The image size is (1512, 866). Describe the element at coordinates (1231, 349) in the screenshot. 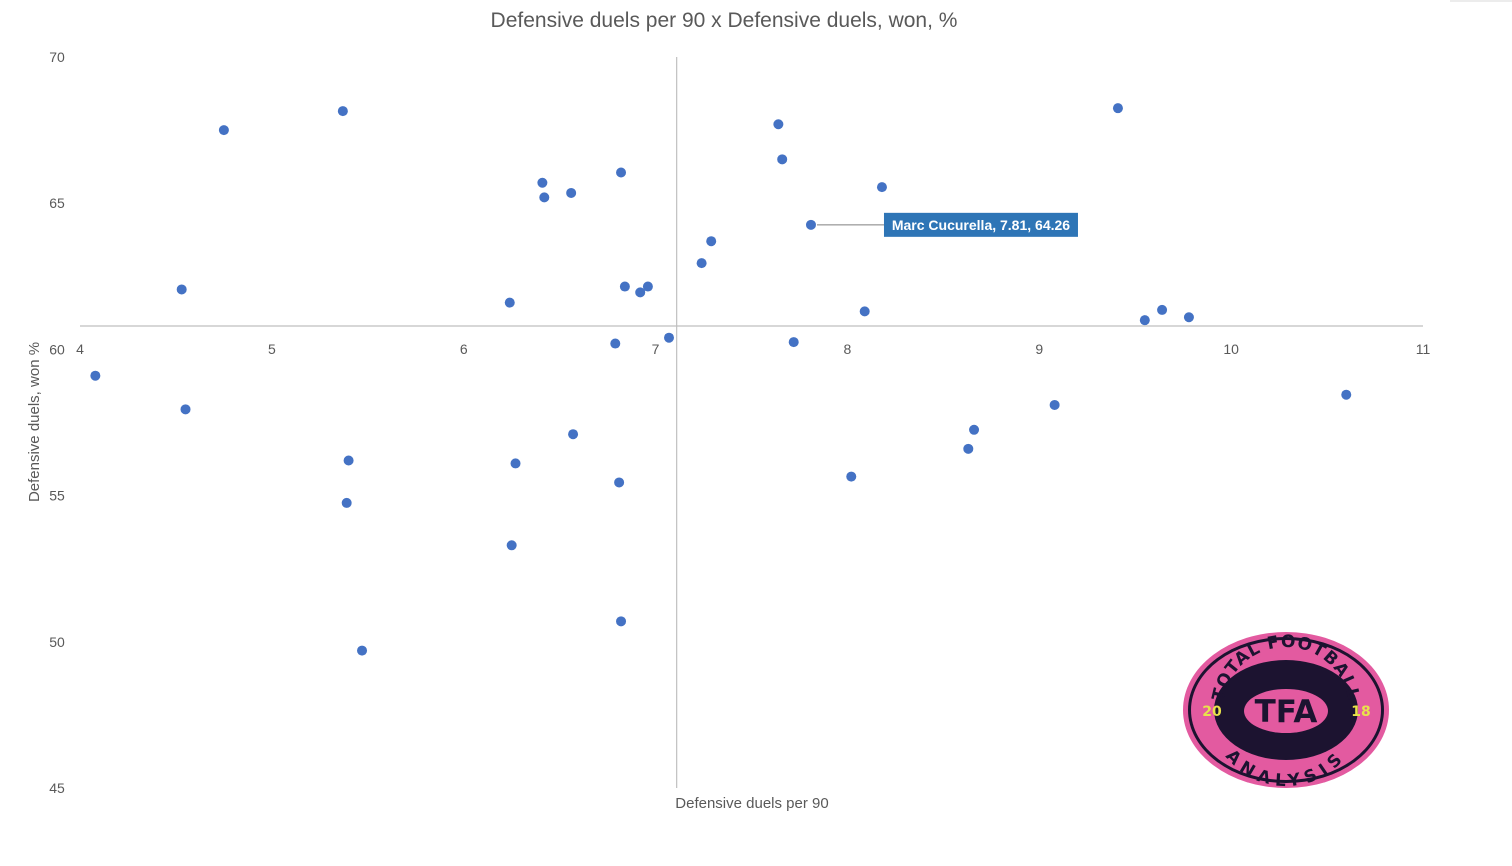

I see `x-tick-label: 10` at that location.